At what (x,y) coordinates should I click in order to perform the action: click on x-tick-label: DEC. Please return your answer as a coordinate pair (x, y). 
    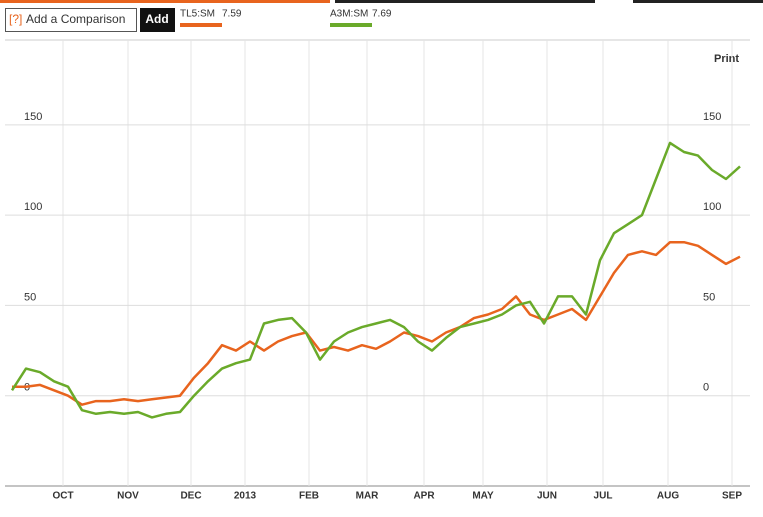
    Looking at the image, I should click on (190, 496).